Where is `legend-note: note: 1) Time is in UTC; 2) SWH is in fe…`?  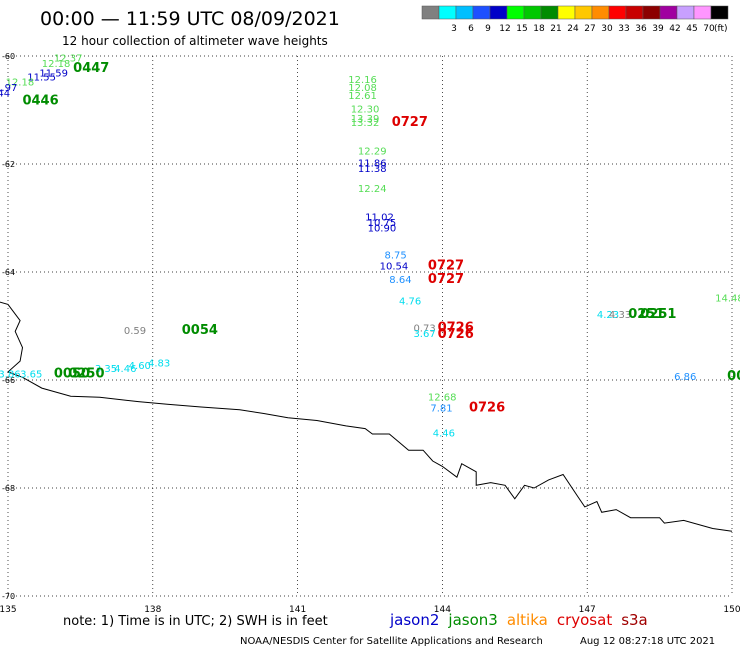
legend-note: note: 1) Time is in UTC; 2) SWH is in fe… is located at coordinates (195, 621).